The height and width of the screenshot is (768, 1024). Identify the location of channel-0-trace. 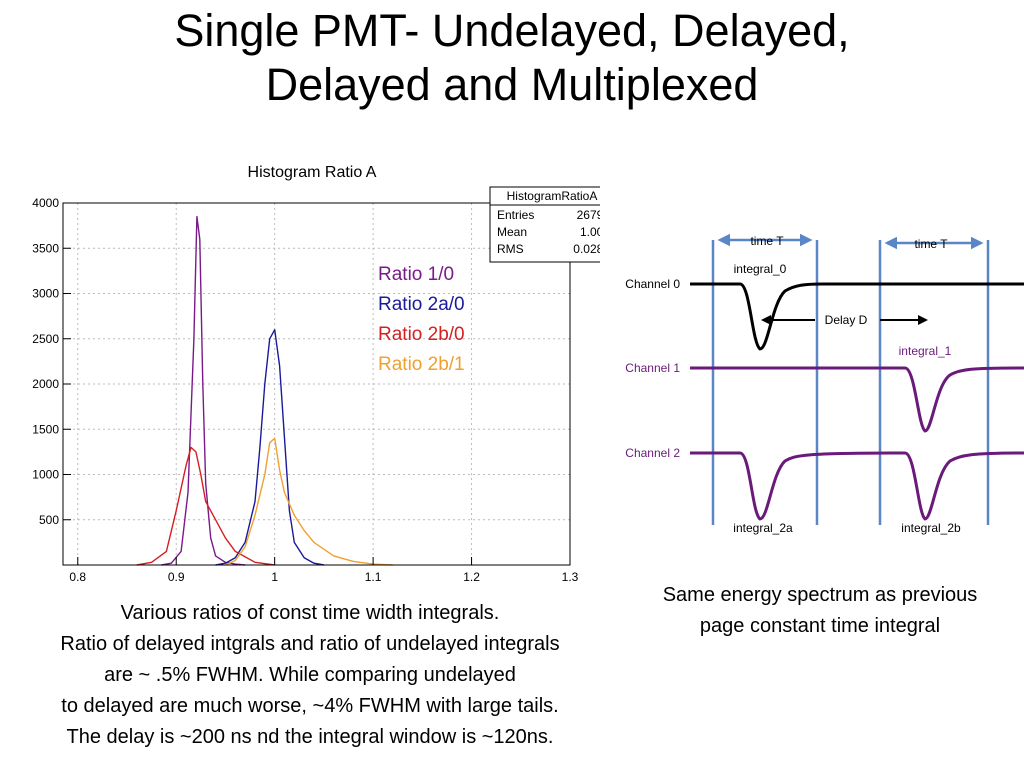
(857, 316).